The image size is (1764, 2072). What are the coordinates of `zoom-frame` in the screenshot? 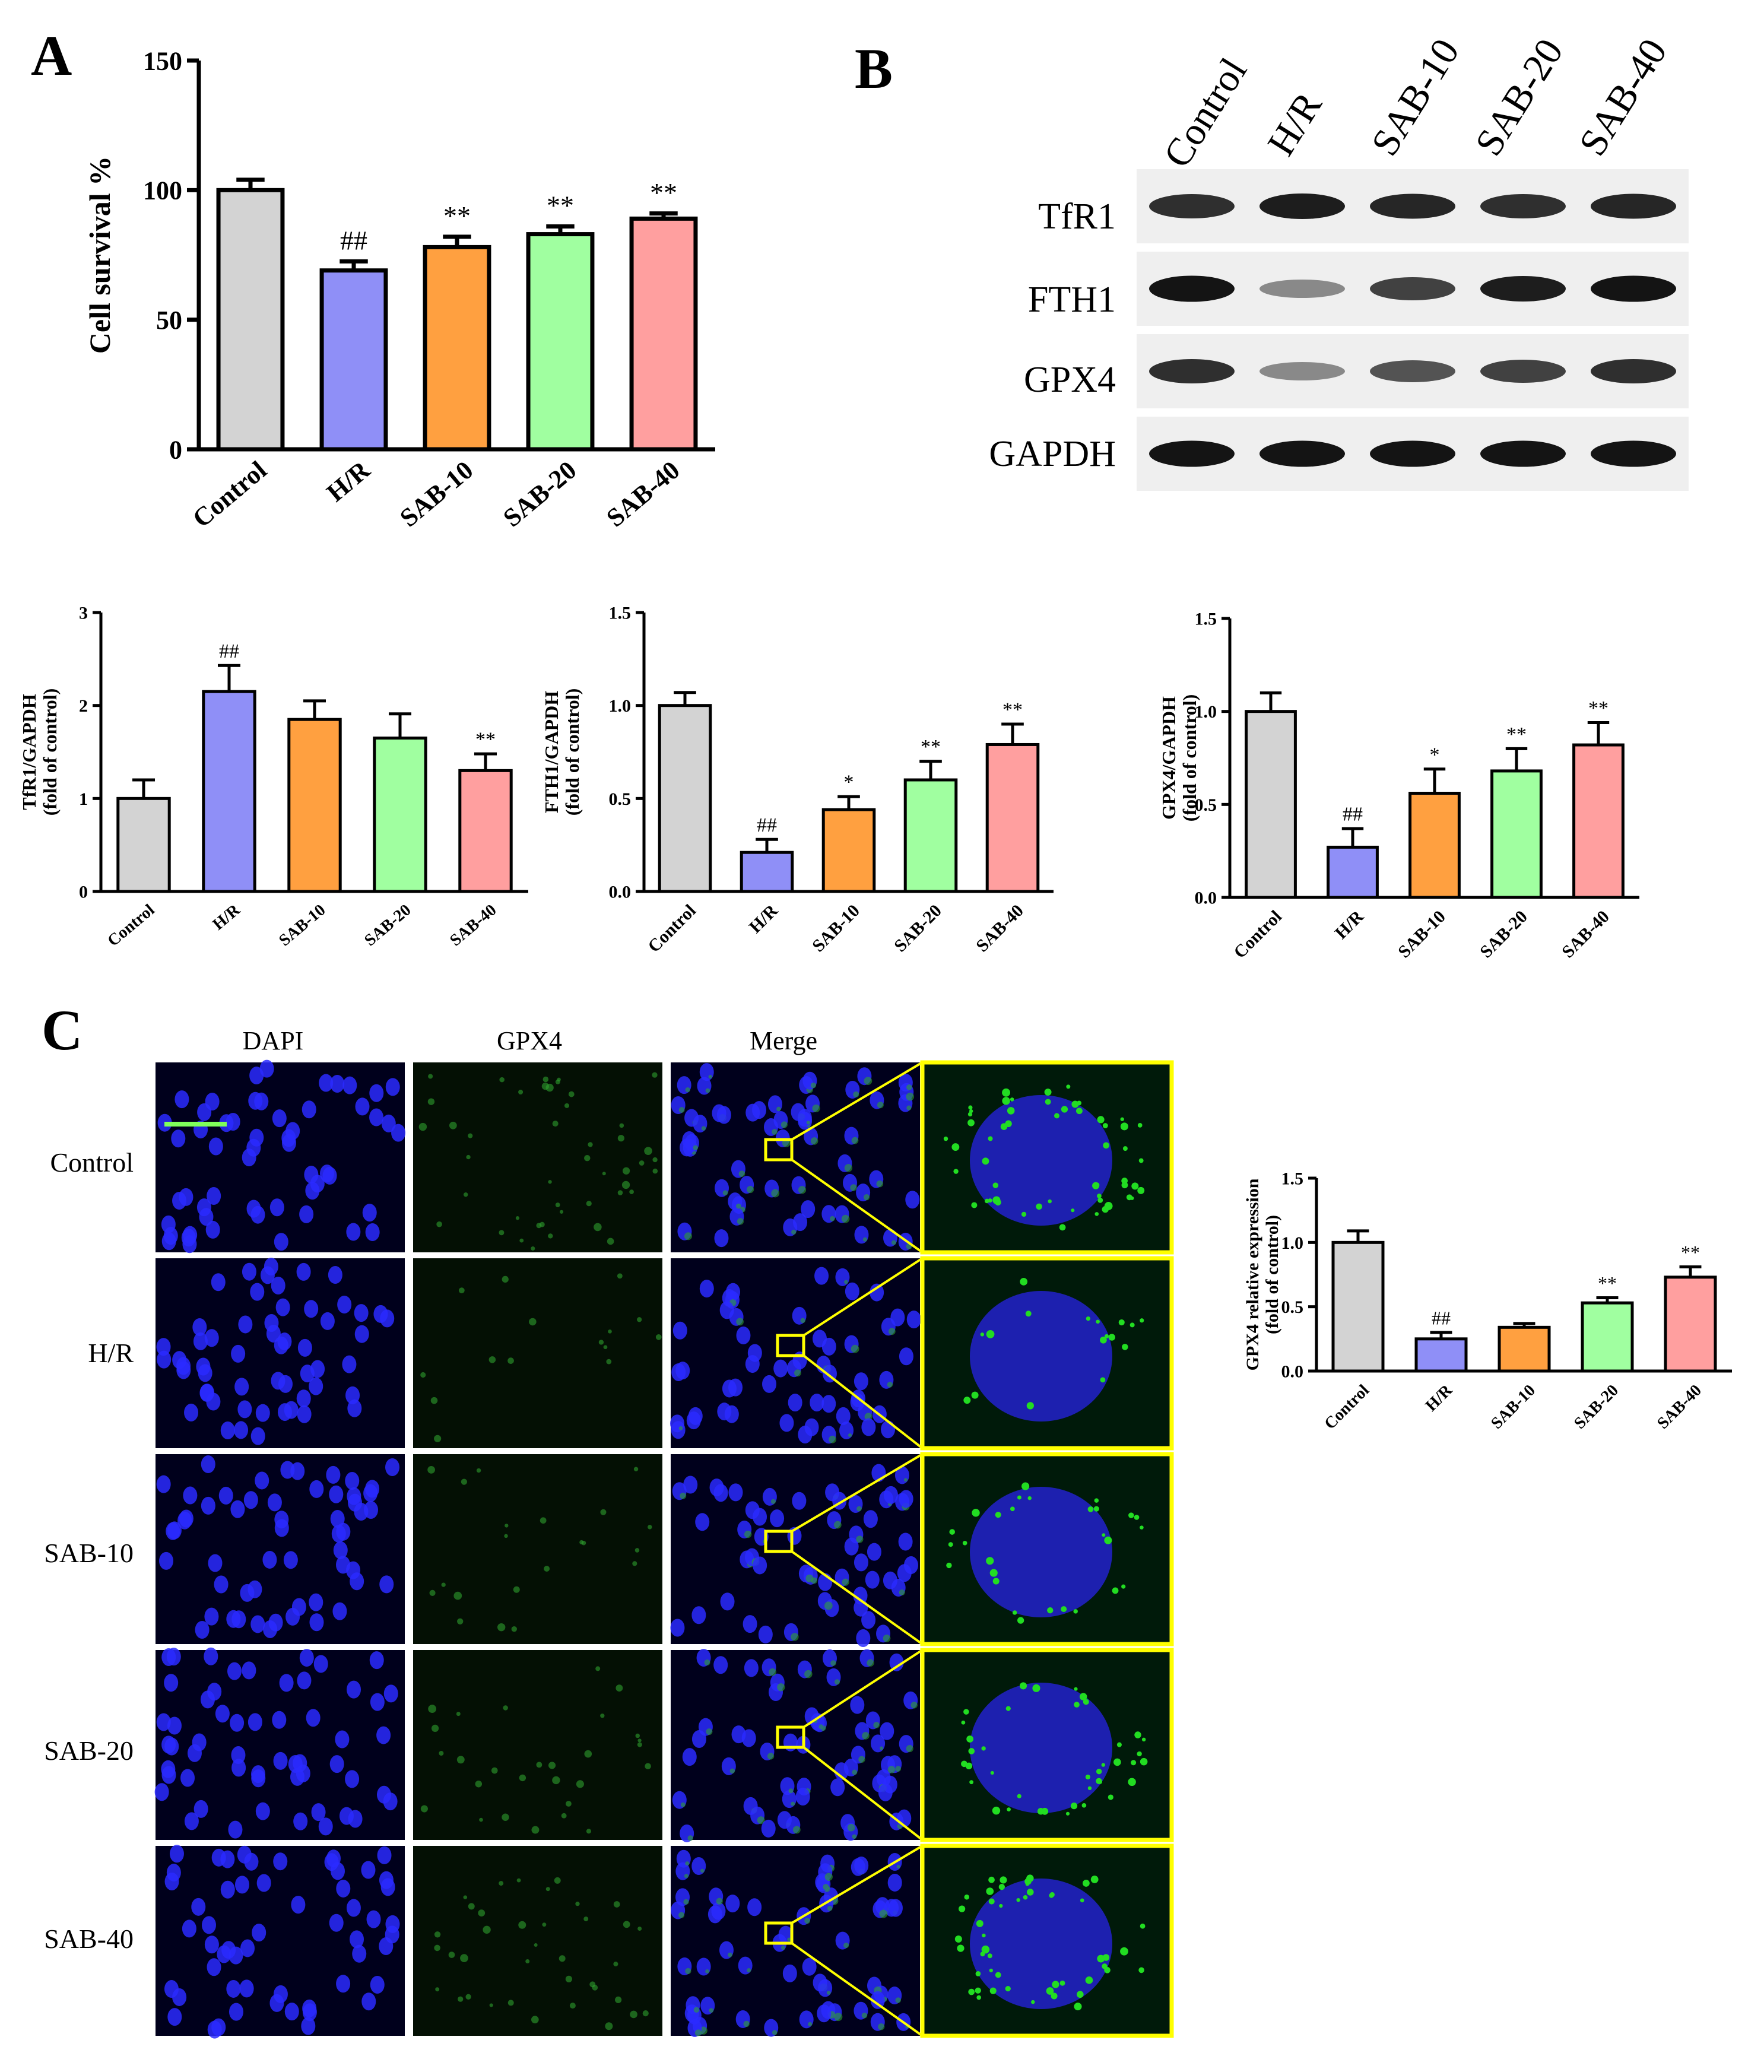 It's located at (1047, 1353).